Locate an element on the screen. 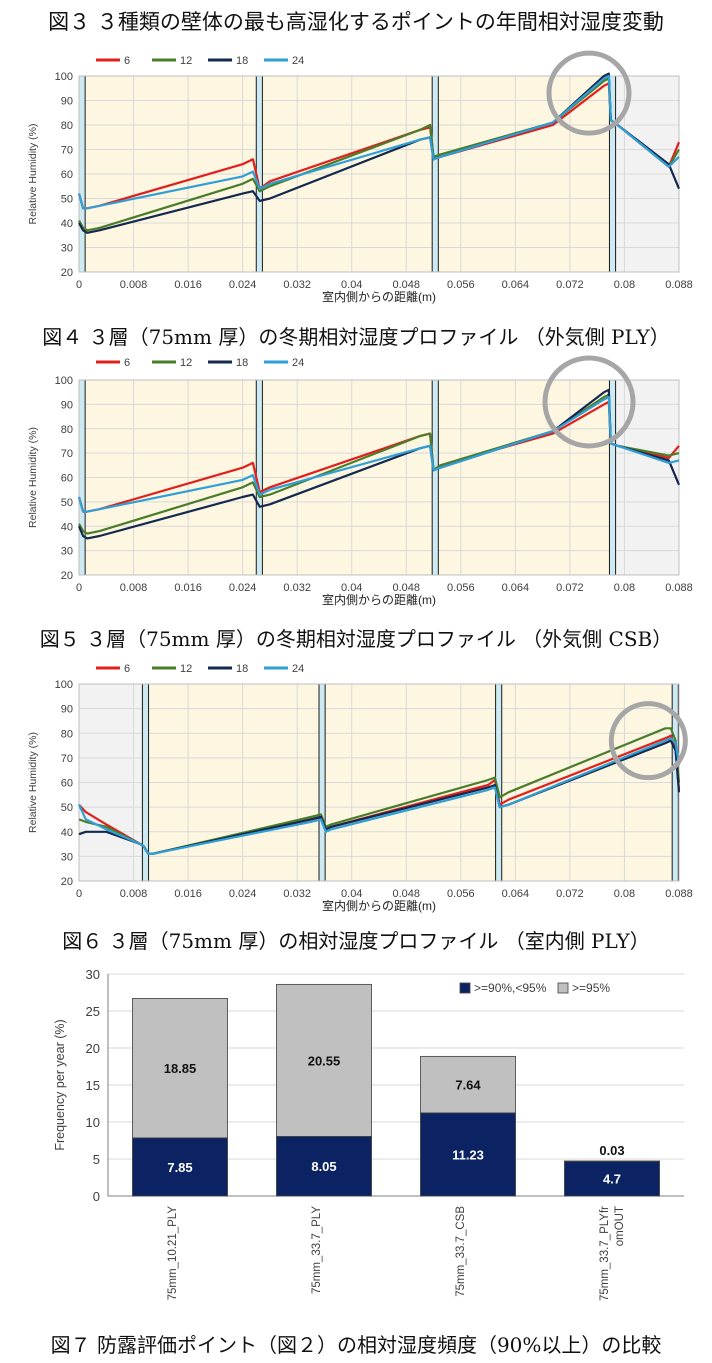 The width and height of the screenshot is (712, 1363). category-label: 75mm_10.21_PLY is located at coordinates (173, 1253).